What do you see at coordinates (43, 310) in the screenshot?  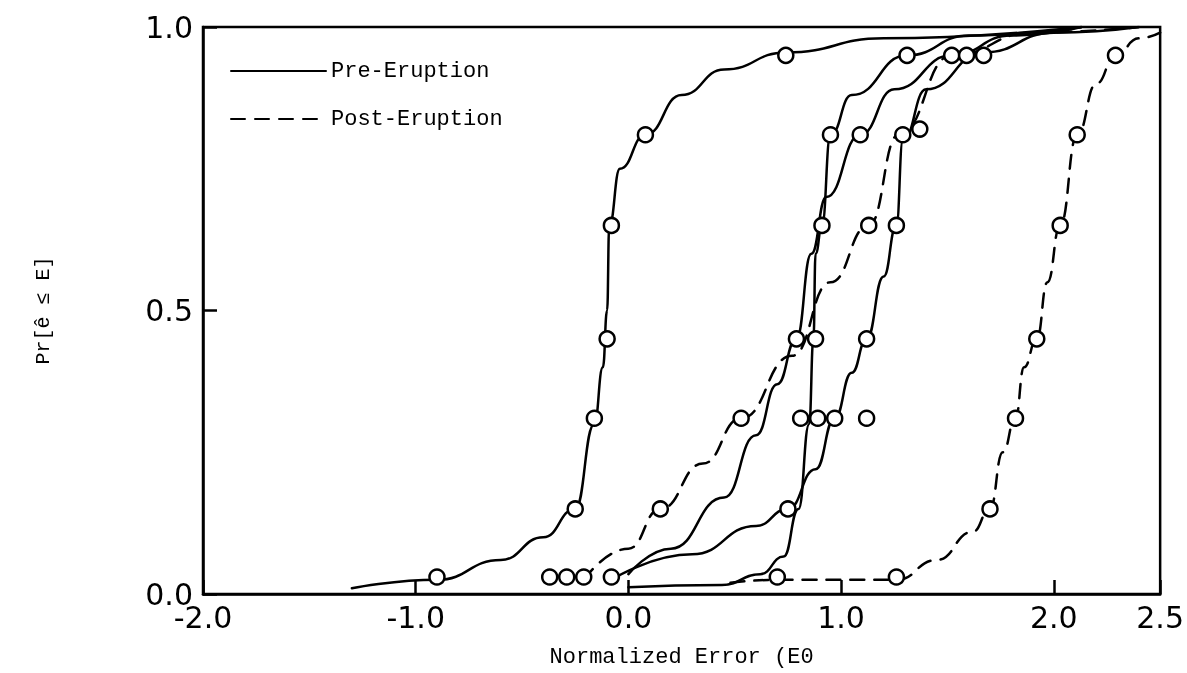 I see `y-axis-title: Pr[ê ≤ E]` at bounding box center [43, 310].